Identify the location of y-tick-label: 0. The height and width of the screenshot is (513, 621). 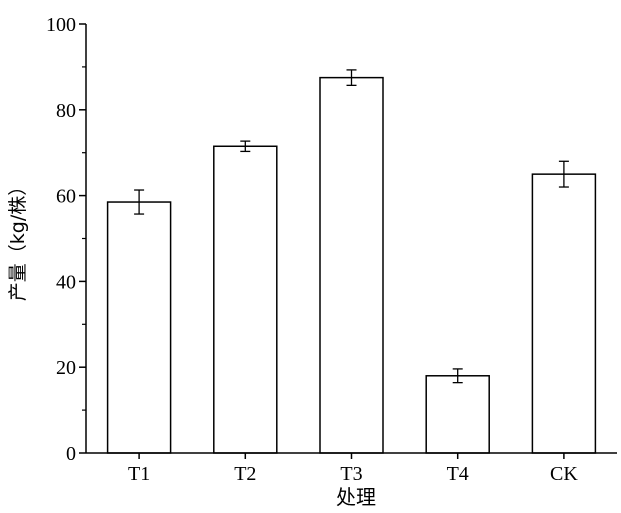
(71, 454).